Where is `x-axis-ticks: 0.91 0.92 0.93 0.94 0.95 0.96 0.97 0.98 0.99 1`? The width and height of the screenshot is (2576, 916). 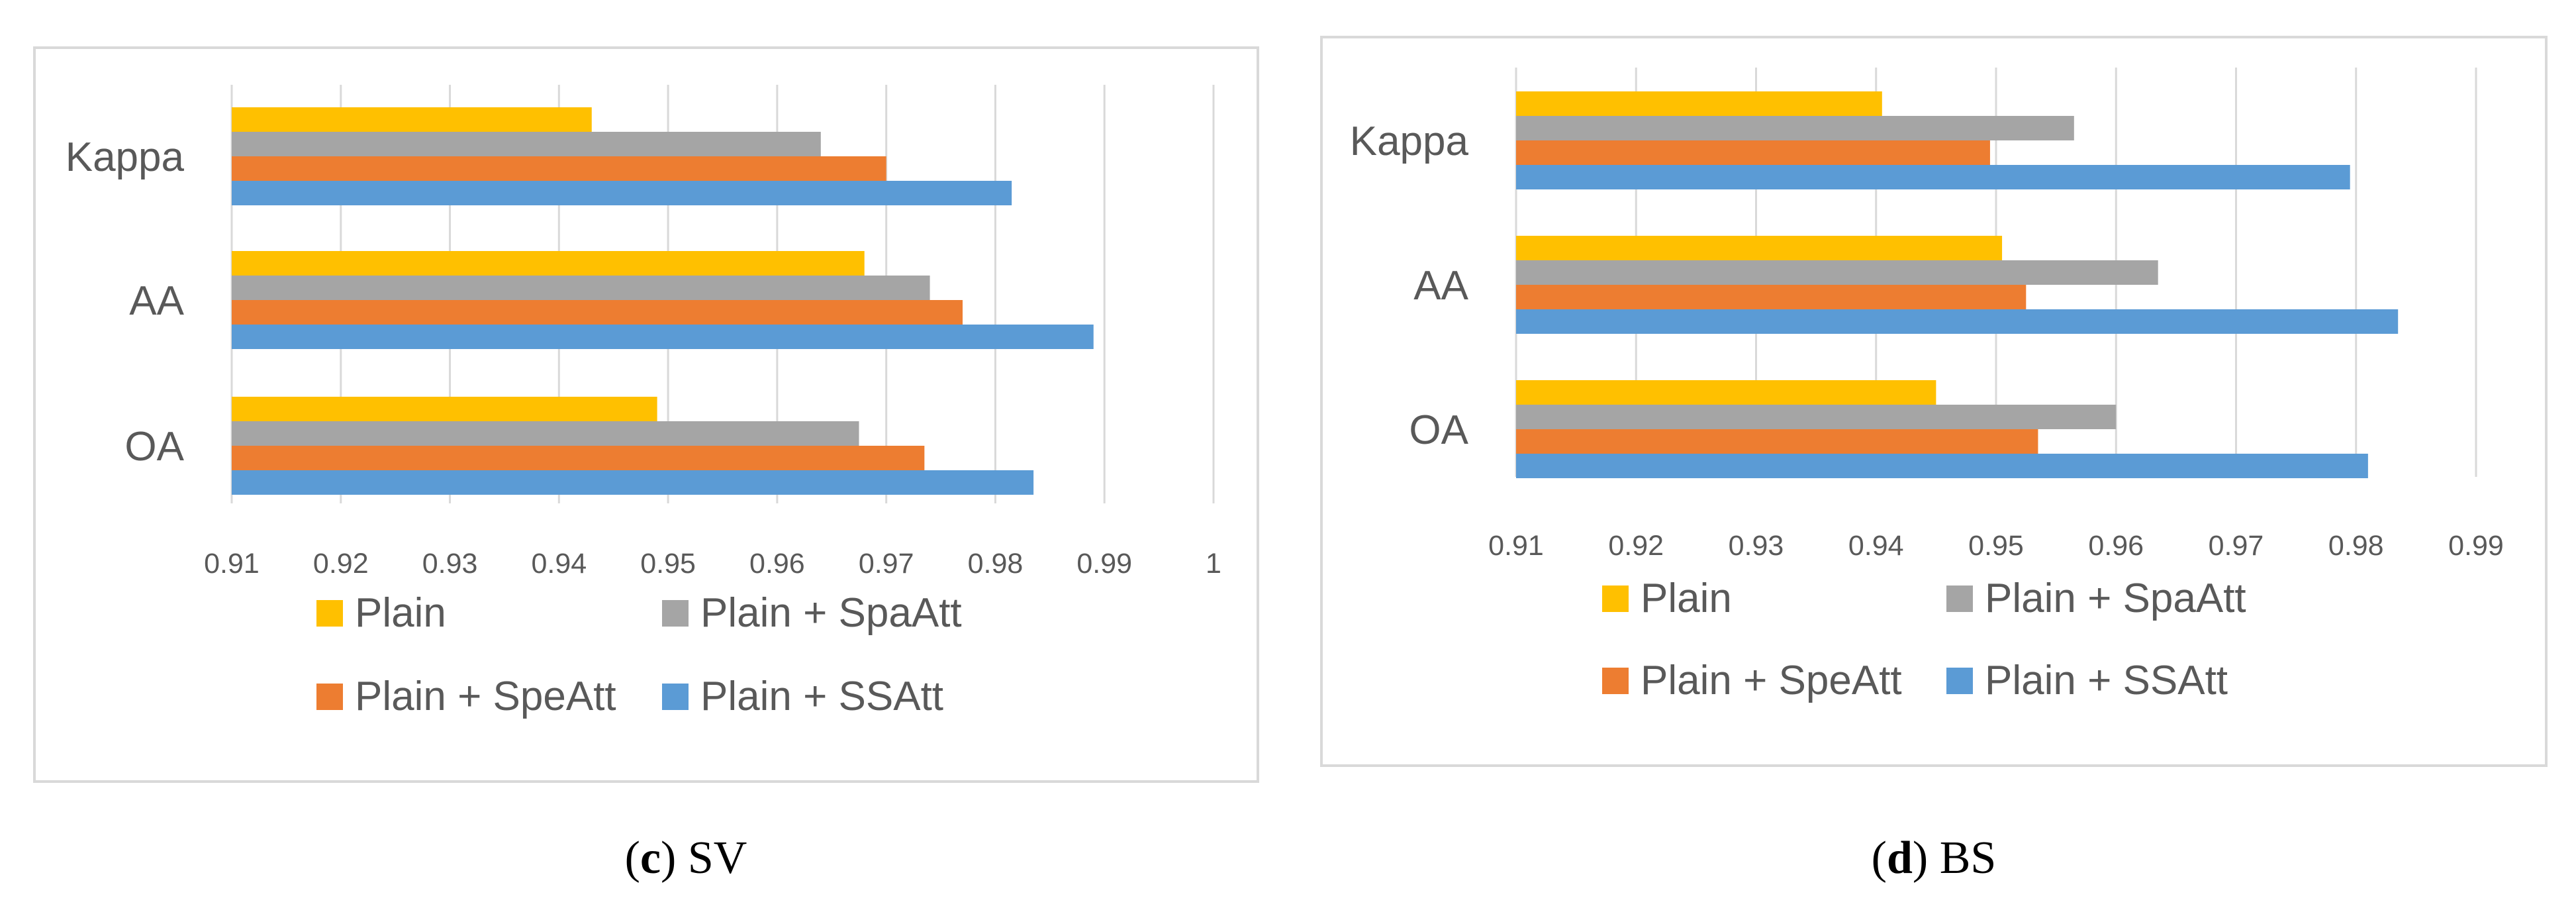 x-axis-ticks: 0.91 0.92 0.93 0.94 0.95 0.96 0.97 0.98 0.99 1 is located at coordinates (712, 564).